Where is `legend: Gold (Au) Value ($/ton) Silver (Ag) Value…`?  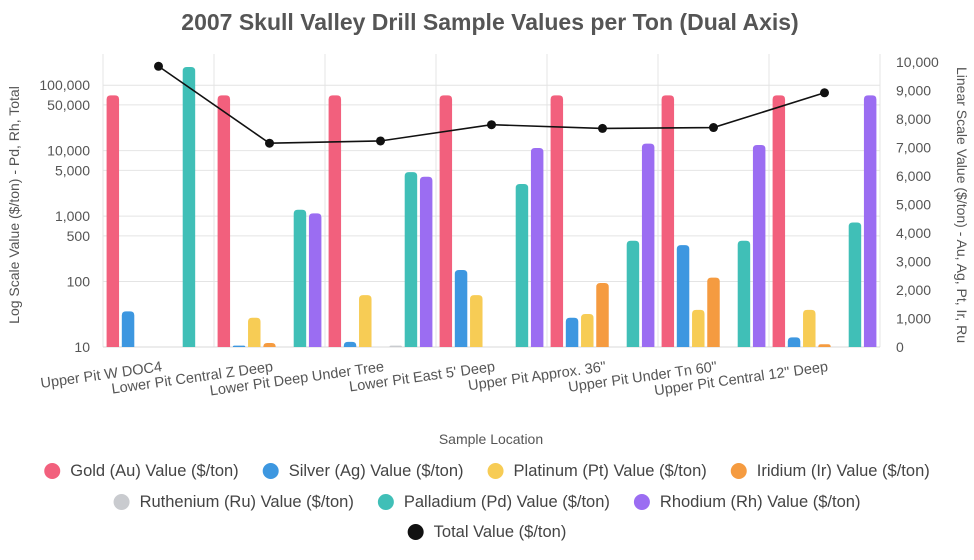 legend: Gold (Au) Value ($/ton) Silver (Ag) Value… is located at coordinates (487, 501).